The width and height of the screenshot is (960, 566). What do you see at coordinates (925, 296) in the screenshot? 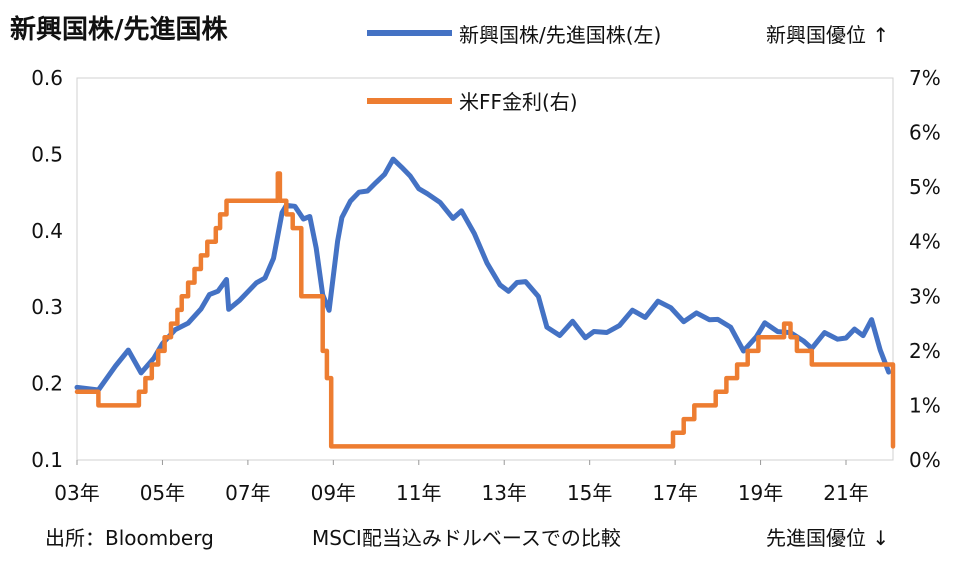
I see `y-right-tick-label: 3%` at bounding box center [925, 296].